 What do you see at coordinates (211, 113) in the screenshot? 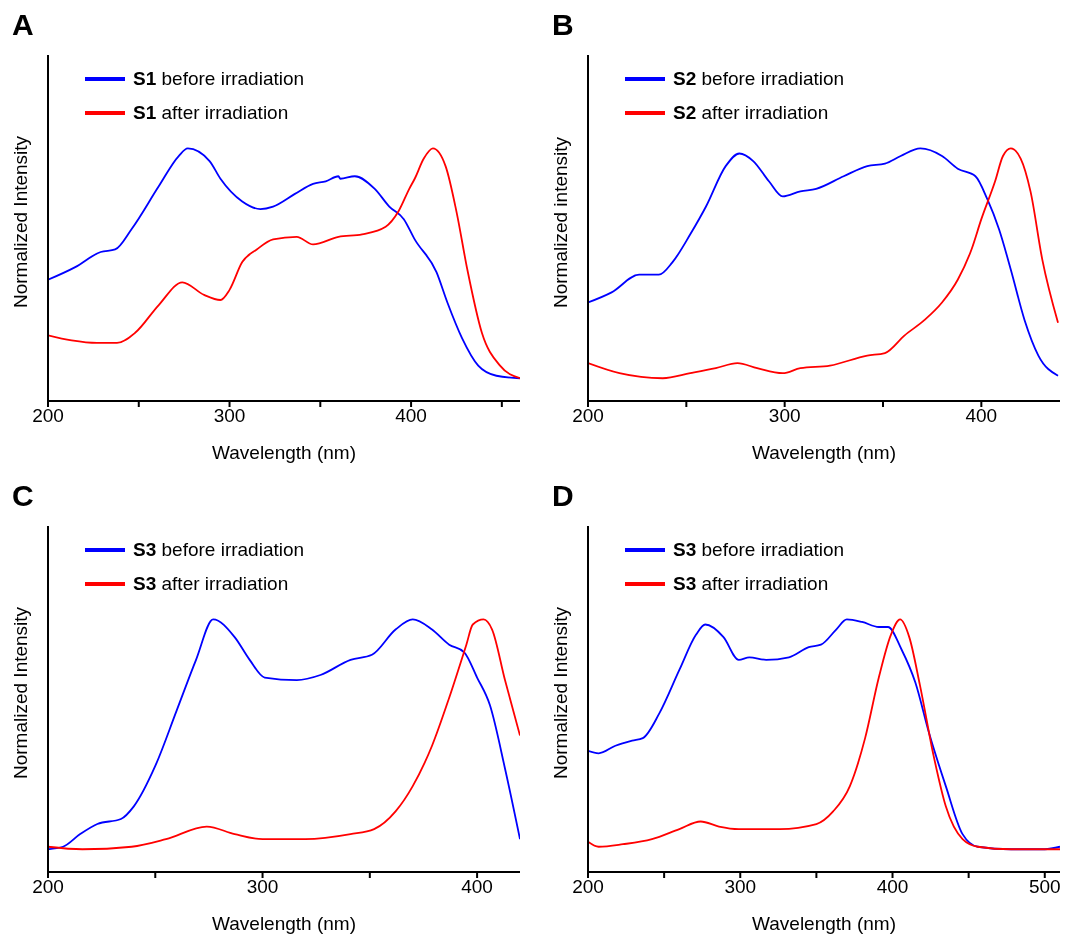
I see `legend-label: S1 after irradiation` at bounding box center [211, 113].